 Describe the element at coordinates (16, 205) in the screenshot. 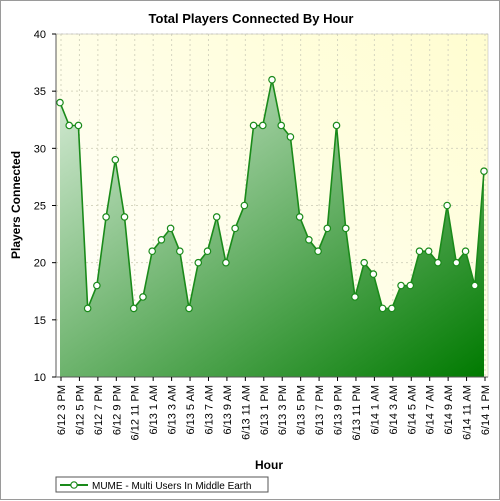

I see `y-axis-title: Players Connected` at that location.